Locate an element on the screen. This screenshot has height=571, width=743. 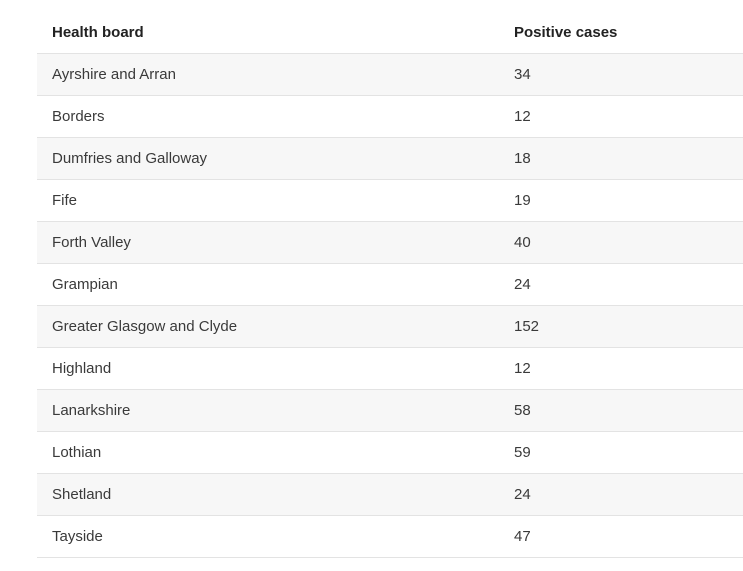
positive-cases-cell: 47 is located at coordinates (621, 536).